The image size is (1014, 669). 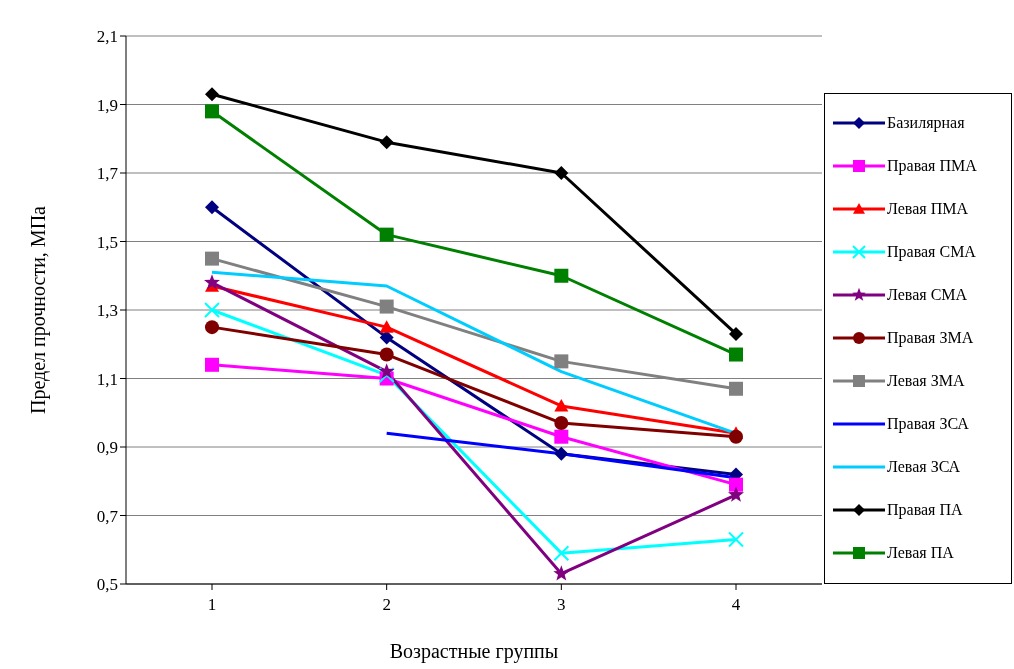 I want to click on y-tick-label: 2,1, so click(x=107, y=37).